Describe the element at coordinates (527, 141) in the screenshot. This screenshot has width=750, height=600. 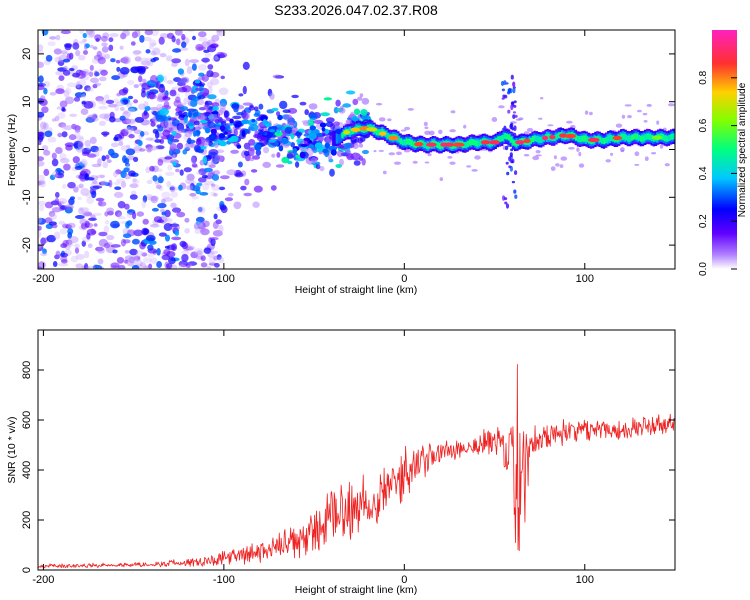
I see `ridge-hotspot` at that location.